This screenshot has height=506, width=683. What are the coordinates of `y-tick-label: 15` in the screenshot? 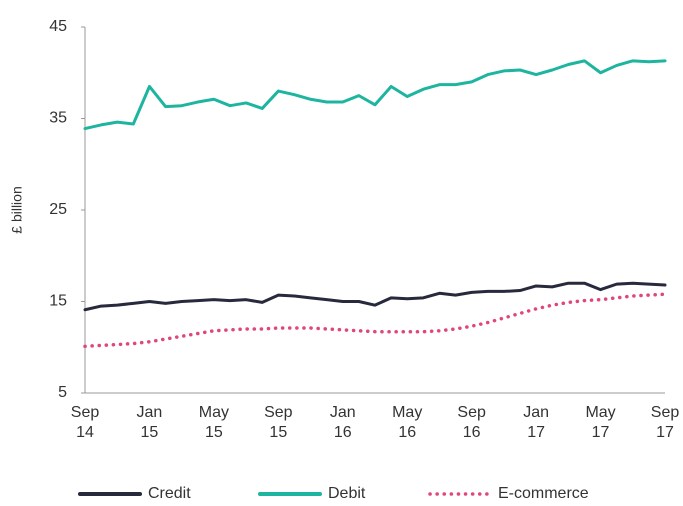 It's located at (58, 301).